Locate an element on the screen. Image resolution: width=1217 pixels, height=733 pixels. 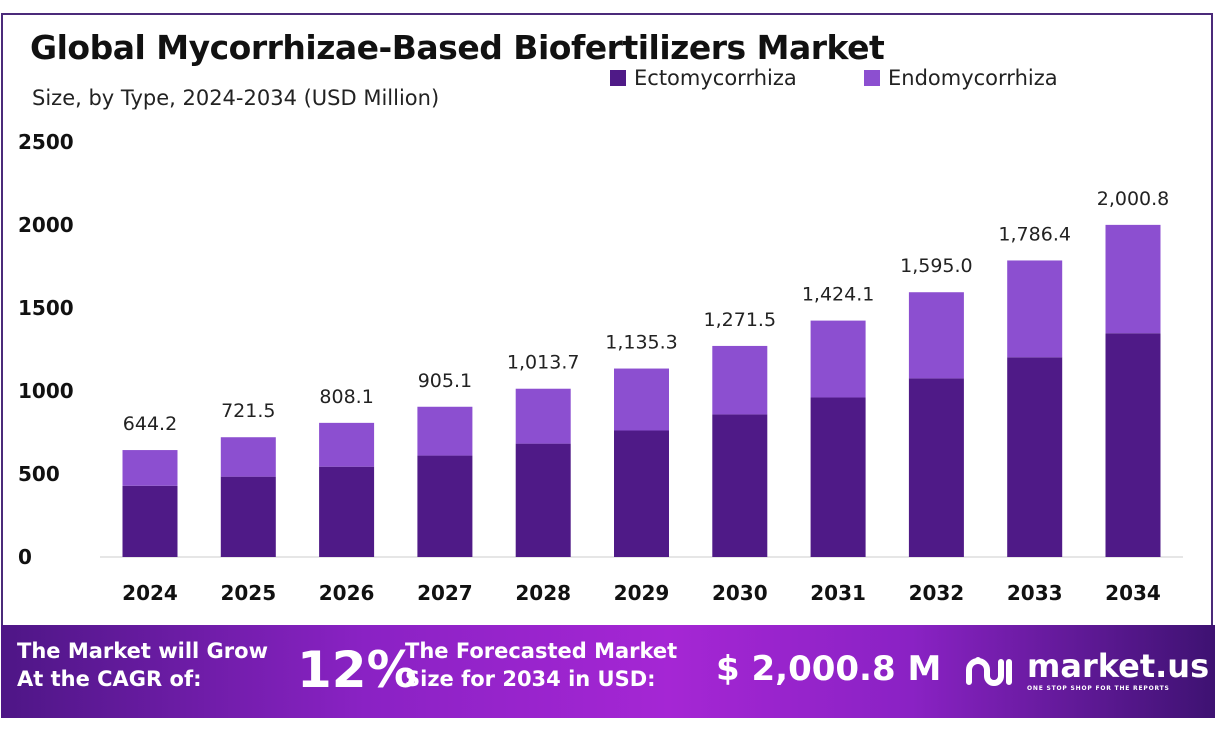
x-tick-label: 2030 is located at coordinates (740, 593).